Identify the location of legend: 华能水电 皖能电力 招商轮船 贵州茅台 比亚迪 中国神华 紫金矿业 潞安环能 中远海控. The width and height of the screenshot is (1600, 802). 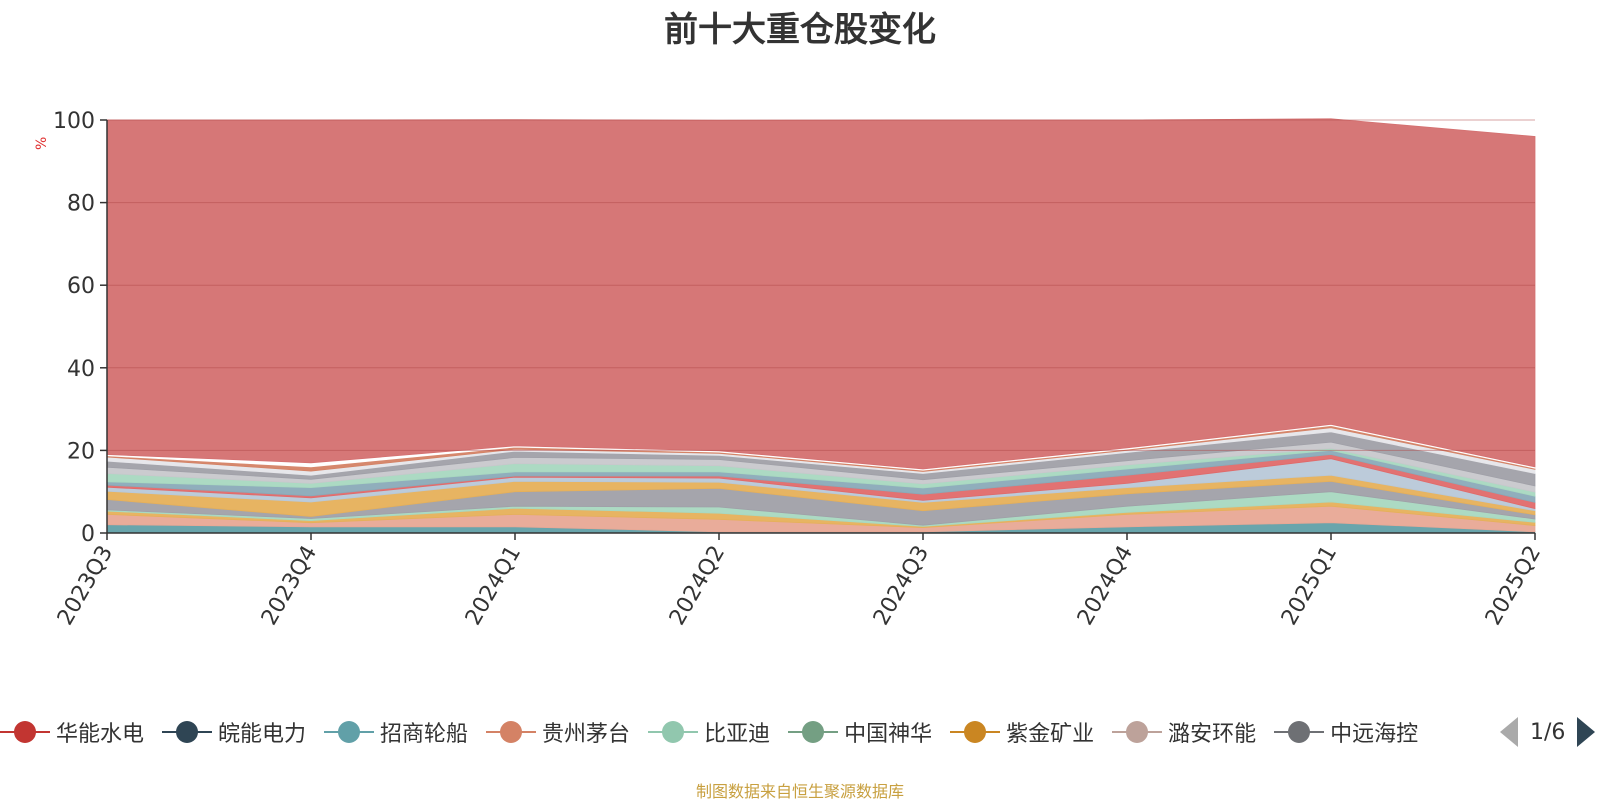
(750, 732).